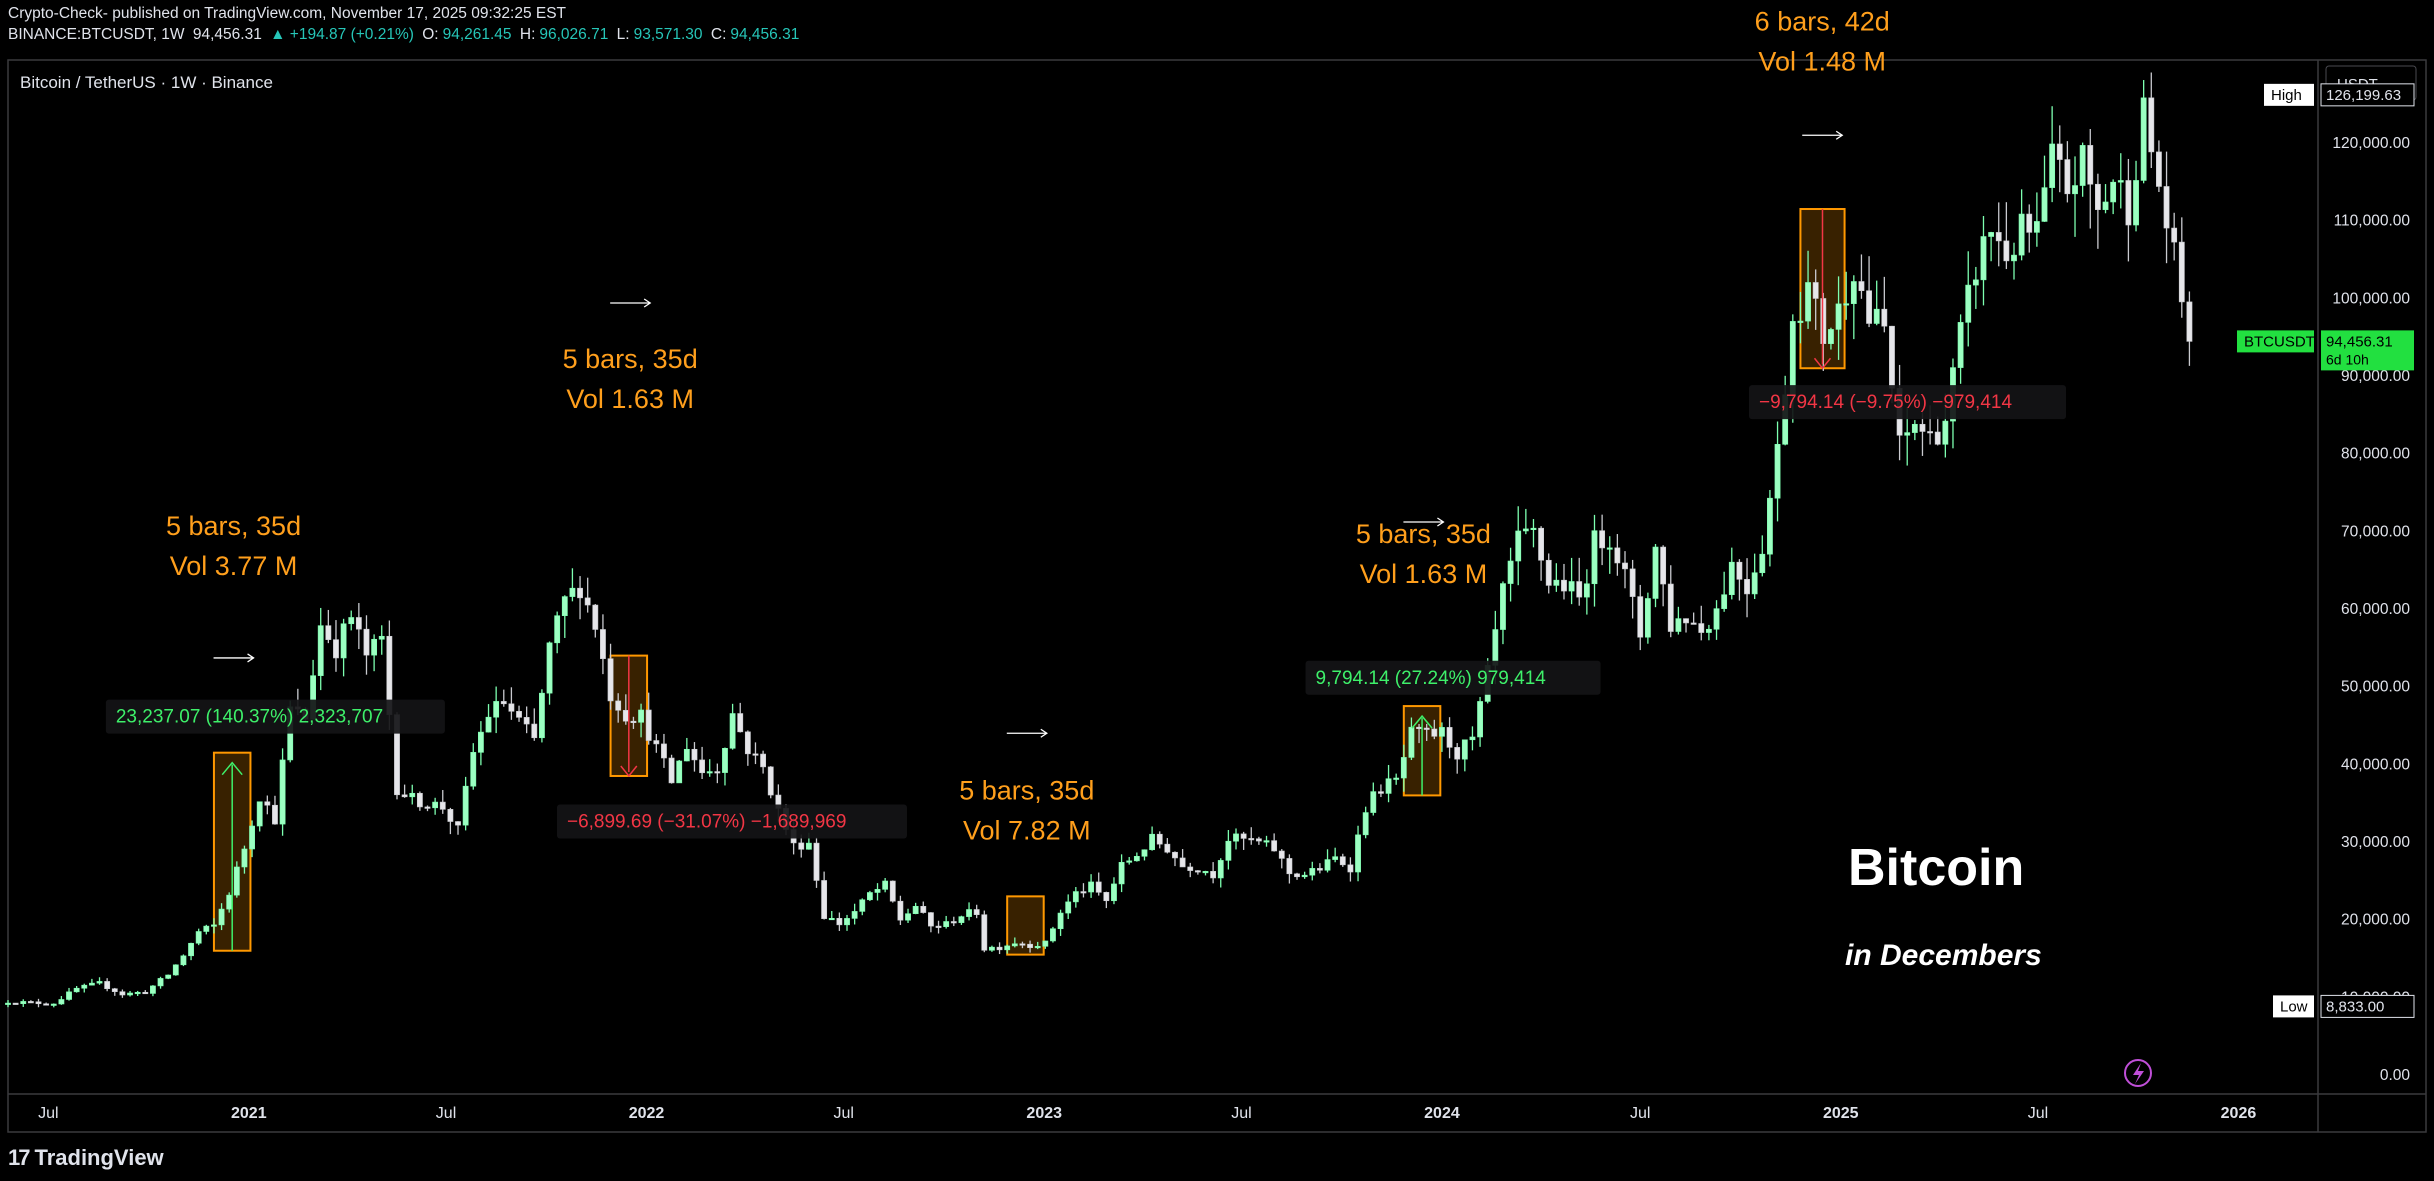  I want to click on measure-label-text: −6,899.69 (−31.07%) −1,689,969, so click(706, 821).